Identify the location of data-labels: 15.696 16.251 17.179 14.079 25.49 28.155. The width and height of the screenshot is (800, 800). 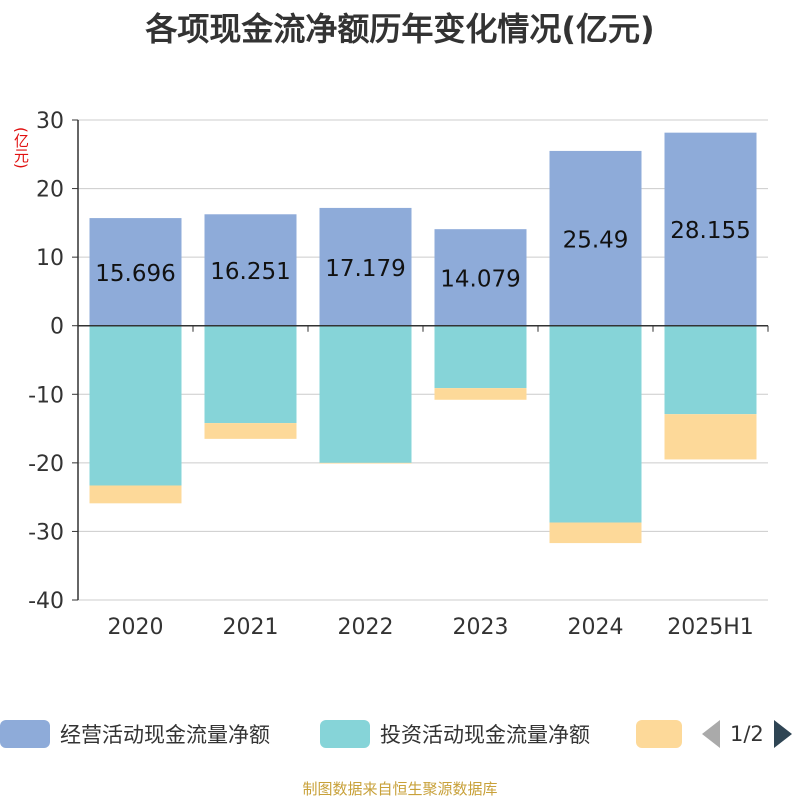
(422, 255).